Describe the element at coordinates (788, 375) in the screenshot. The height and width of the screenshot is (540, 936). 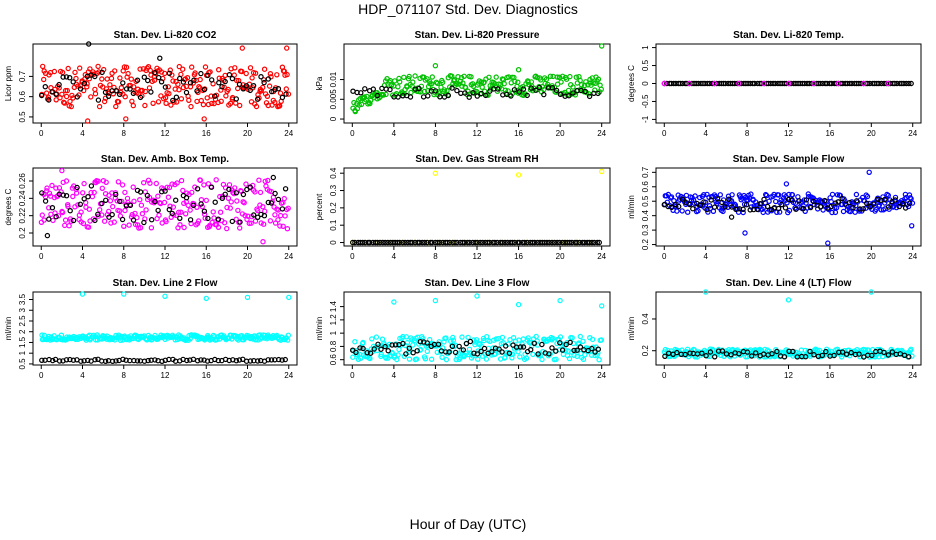
I see `x-tick-label: 12` at that location.